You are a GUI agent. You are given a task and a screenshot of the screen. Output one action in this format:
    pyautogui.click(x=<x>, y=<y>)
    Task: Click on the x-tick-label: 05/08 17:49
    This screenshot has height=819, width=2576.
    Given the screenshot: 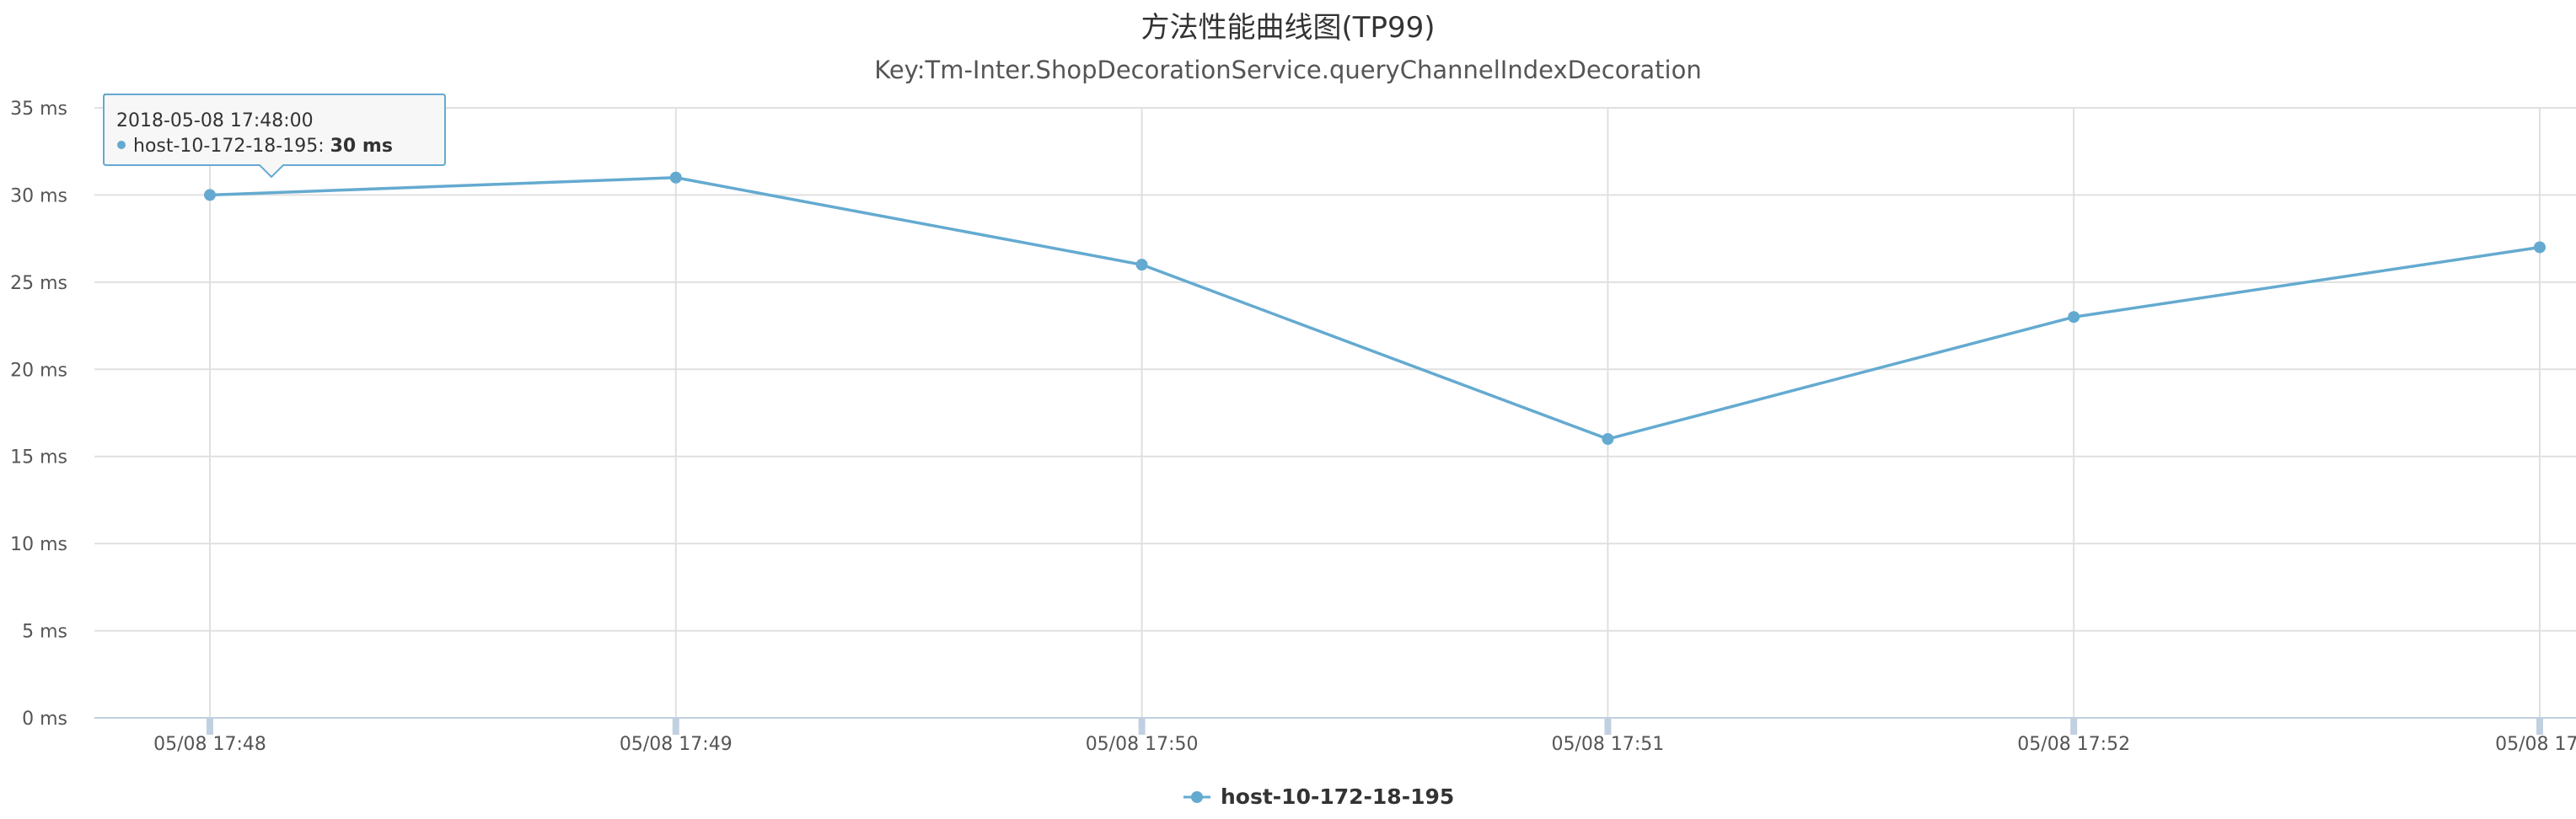 What is the action you would take?
    pyautogui.click(x=676, y=744)
    